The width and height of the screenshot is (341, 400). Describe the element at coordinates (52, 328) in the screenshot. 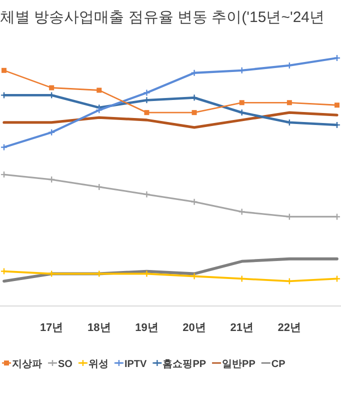

I see `x-tick-label: 17년` at that location.